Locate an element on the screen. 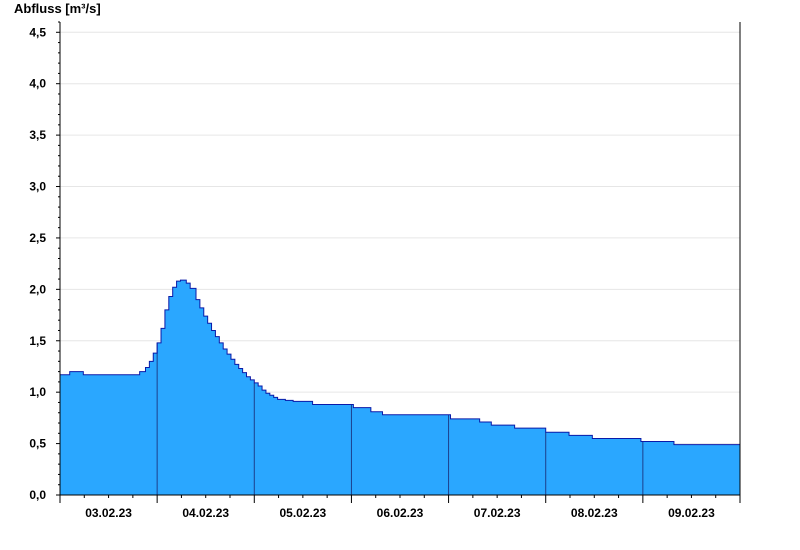  y-tick-label: 4,0 is located at coordinates (37, 84).